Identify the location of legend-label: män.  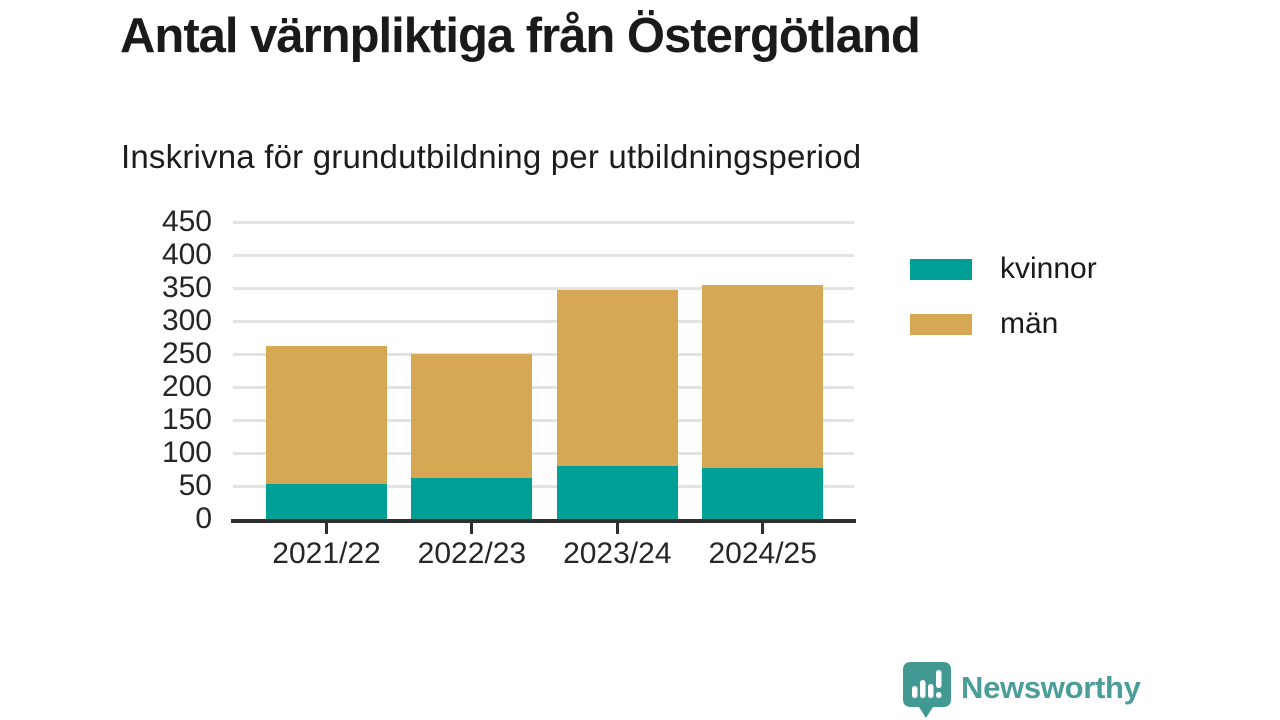
(1029, 323).